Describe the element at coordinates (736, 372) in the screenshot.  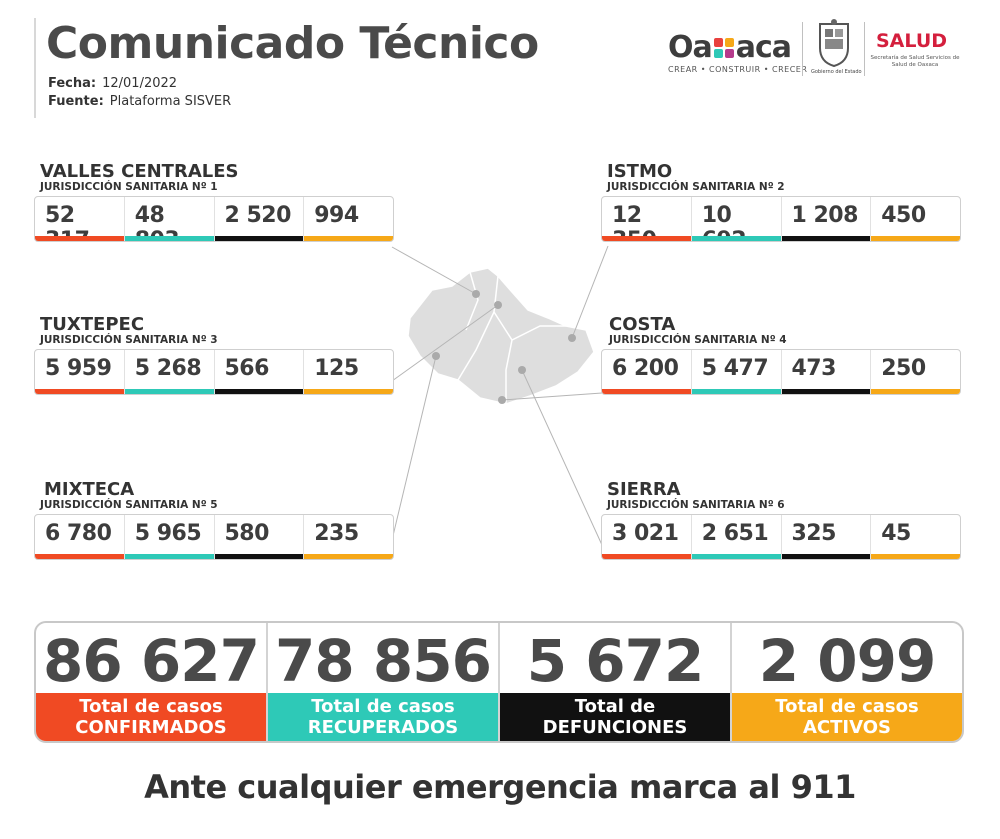
I see `stat-recuperados: 5 477` at that location.